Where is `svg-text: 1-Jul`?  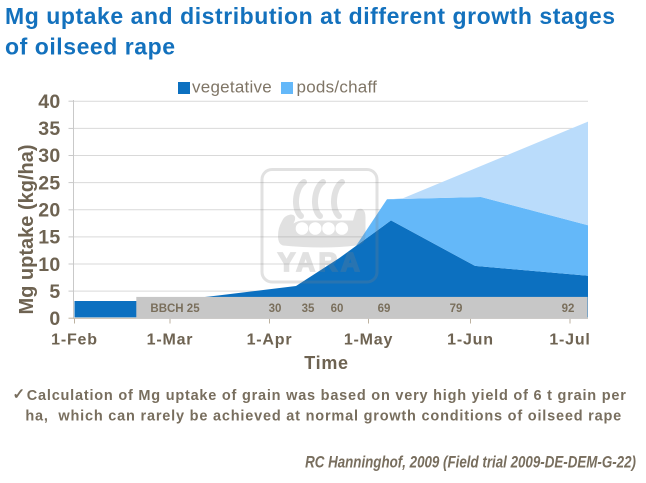 svg-text: 1-Jul is located at coordinates (569, 339).